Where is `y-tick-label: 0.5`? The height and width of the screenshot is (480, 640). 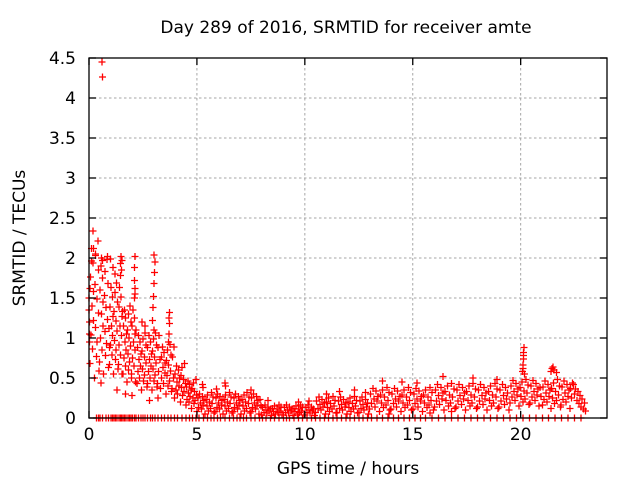
y-tick-label: 0.5 is located at coordinates (62, 379).